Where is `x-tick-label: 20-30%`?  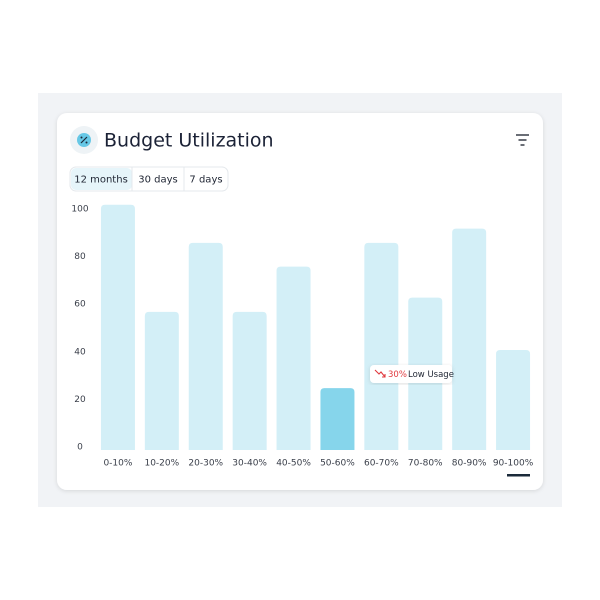
x-tick-label: 20-30% is located at coordinates (205, 464).